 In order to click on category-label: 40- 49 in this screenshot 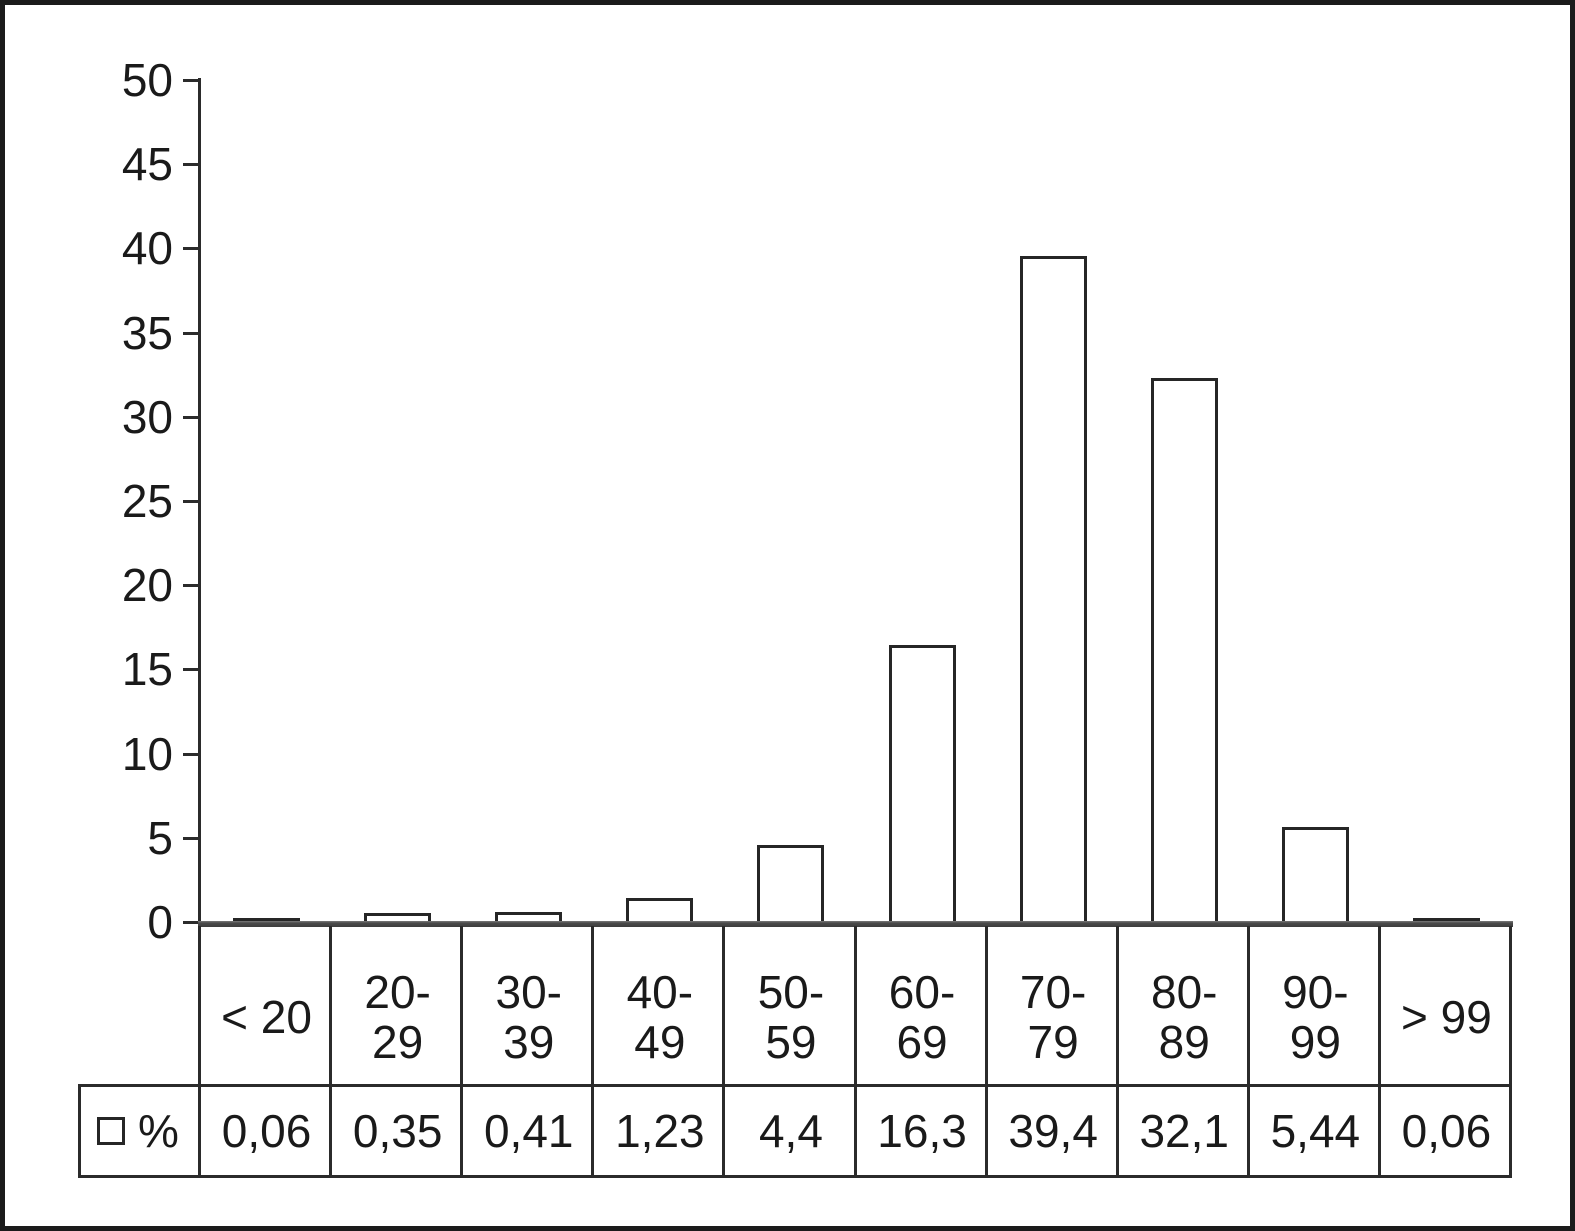, I will do `click(660, 1016)`.